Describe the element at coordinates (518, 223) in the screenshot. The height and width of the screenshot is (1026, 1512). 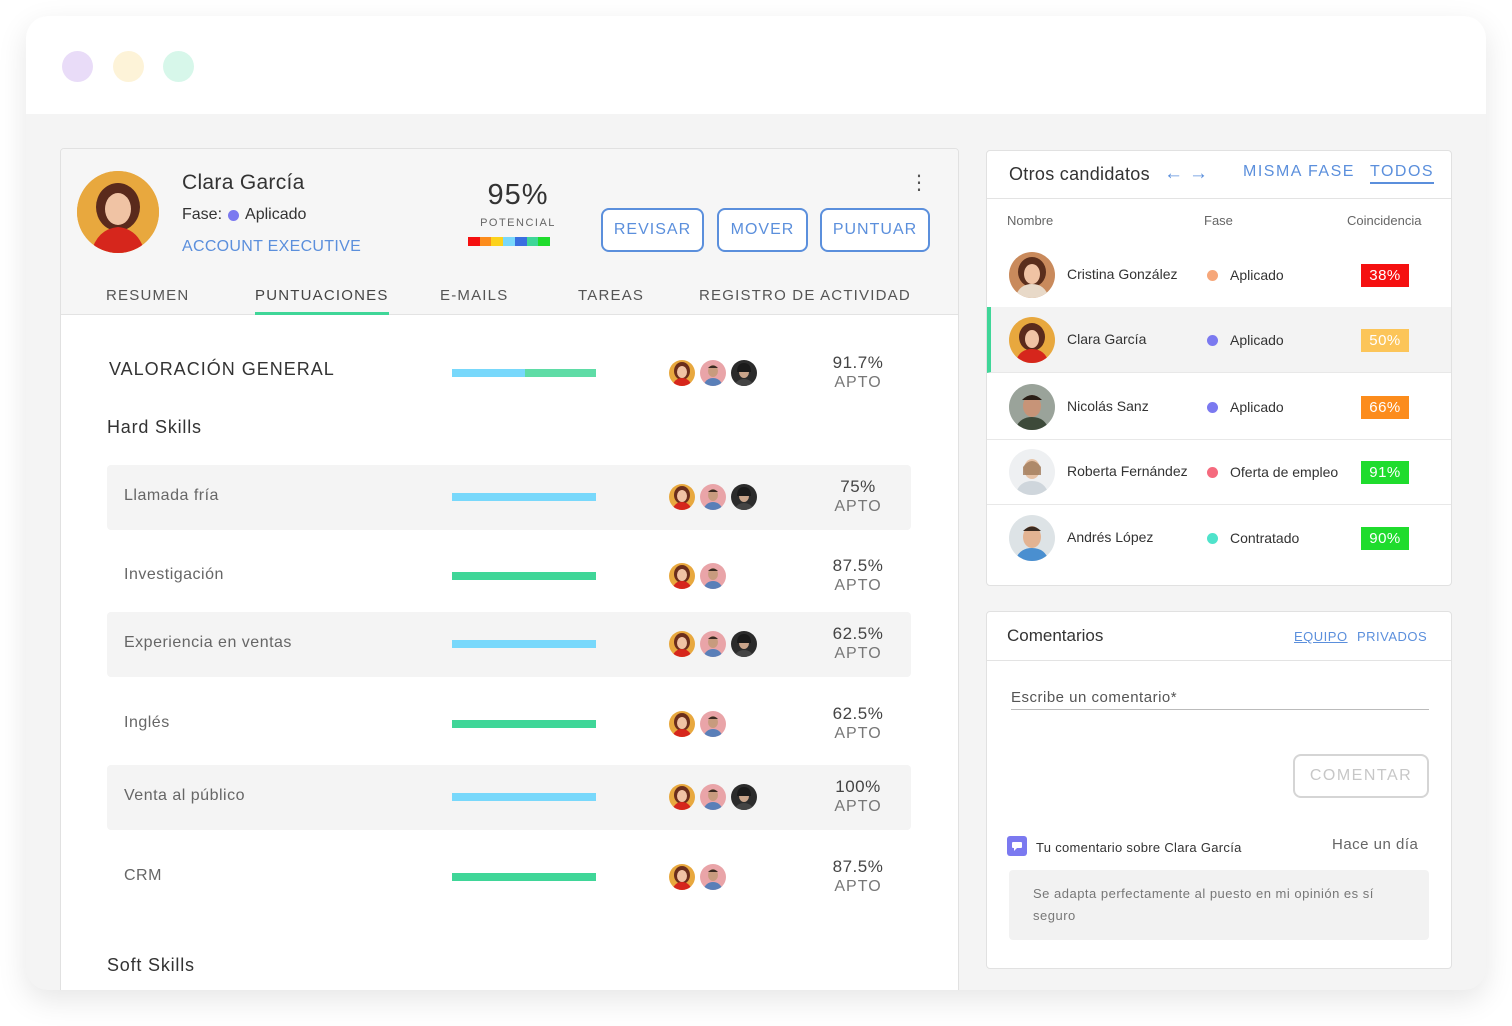
I see `potential-label: POTENCIAL` at that location.